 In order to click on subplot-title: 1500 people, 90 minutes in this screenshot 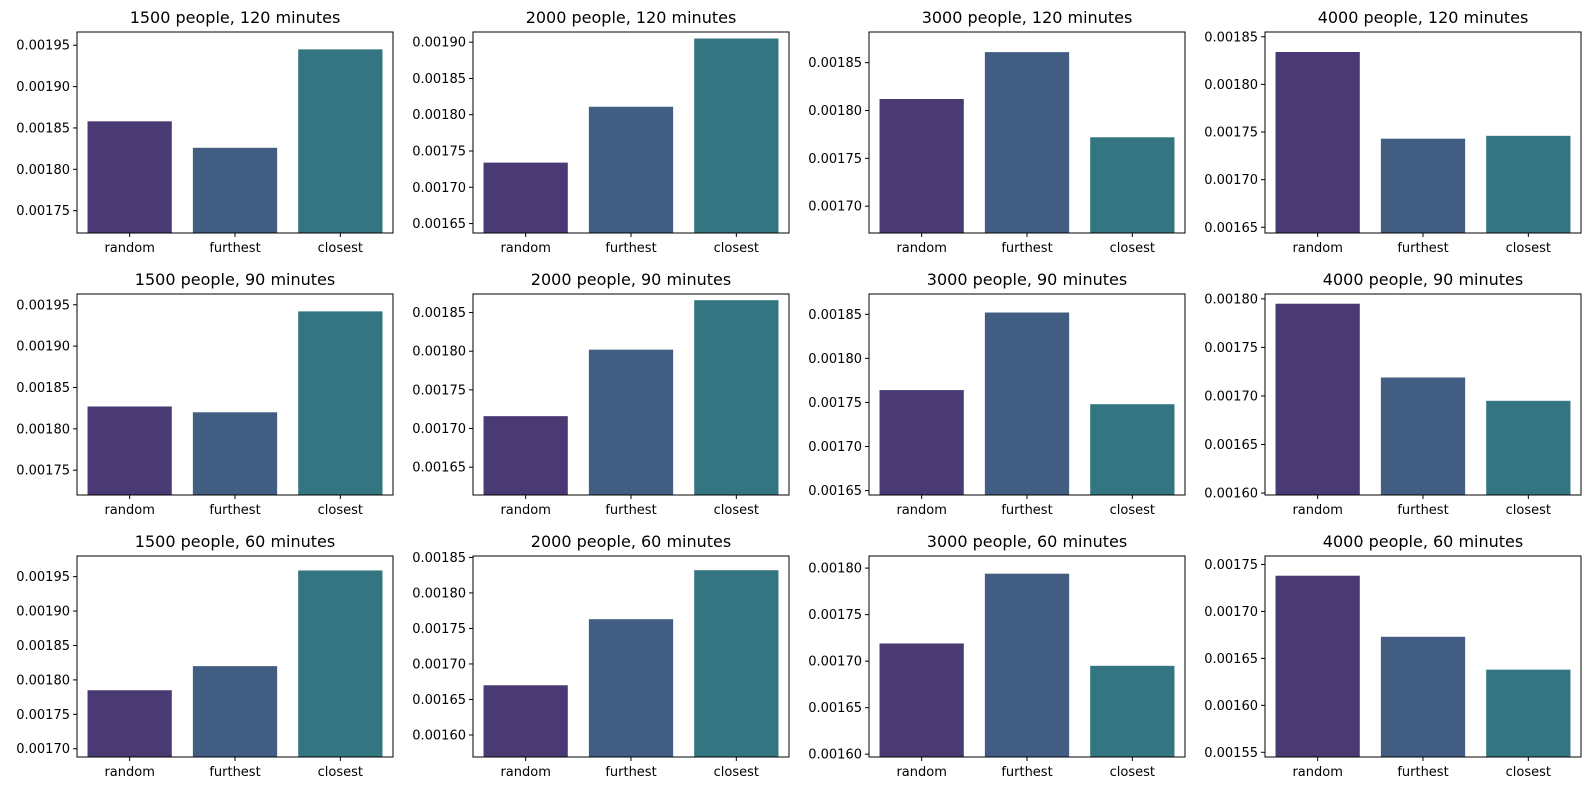, I will do `click(235, 279)`.